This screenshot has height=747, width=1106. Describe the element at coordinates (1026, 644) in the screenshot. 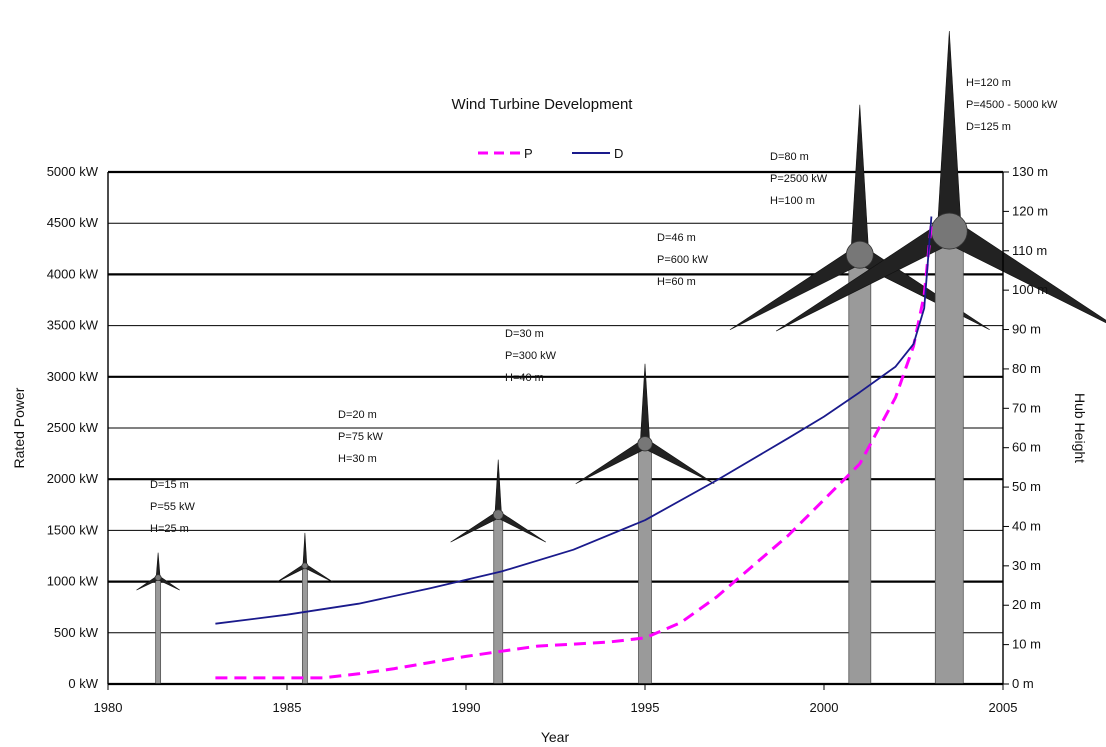

I see `y2-tick-label: 10 m` at that location.